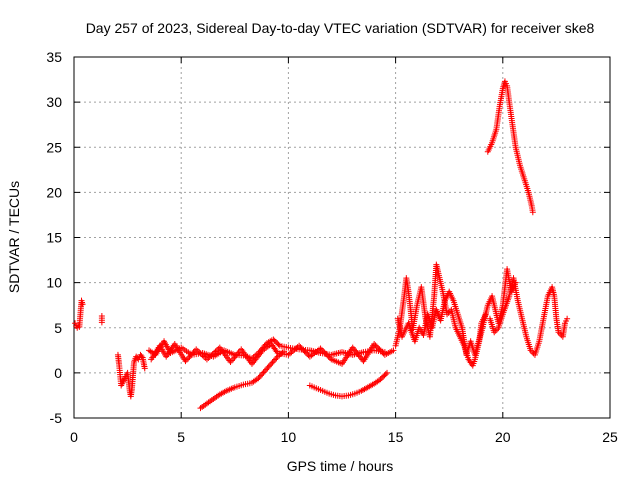  I want to click on x-tick-label: 15, so click(396, 437).